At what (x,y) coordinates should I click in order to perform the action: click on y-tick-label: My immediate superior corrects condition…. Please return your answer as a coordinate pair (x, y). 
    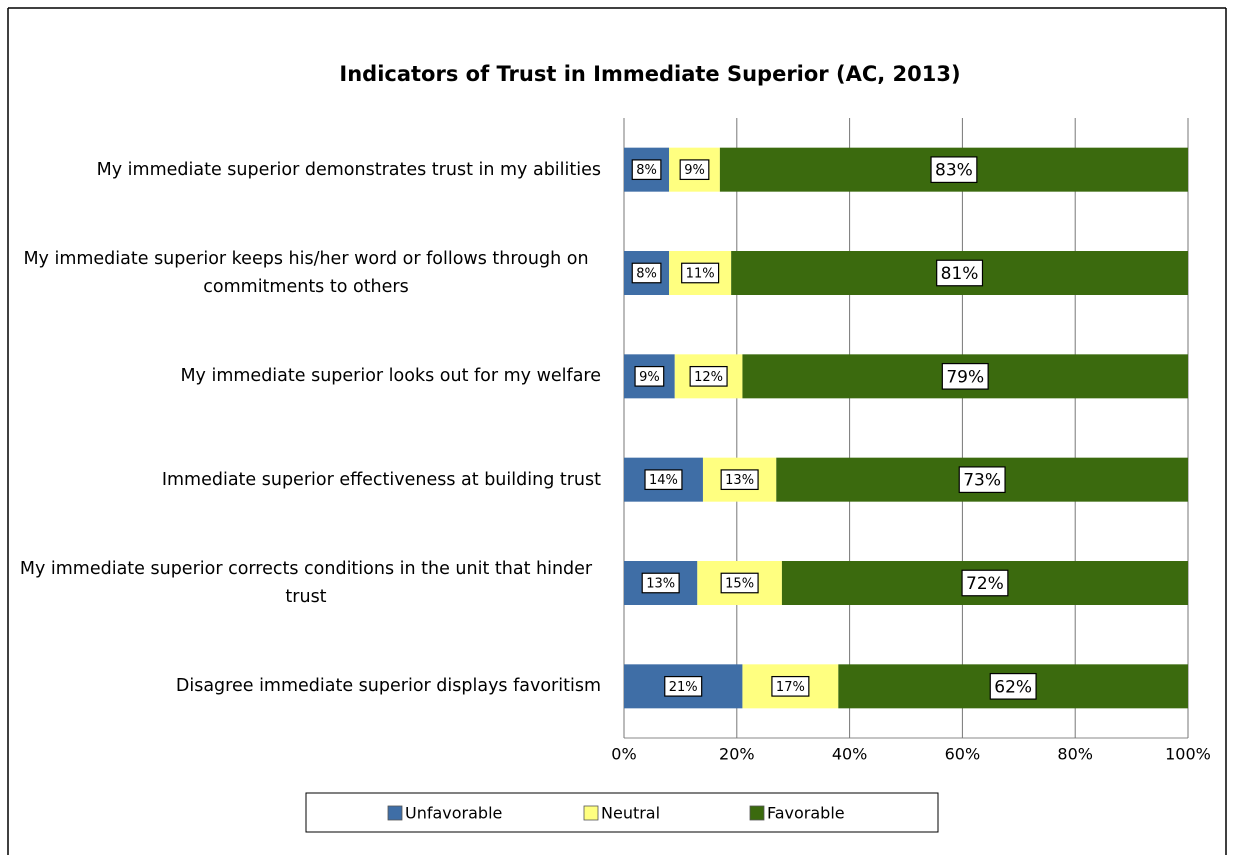
    Looking at the image, I should click on (306, 583).